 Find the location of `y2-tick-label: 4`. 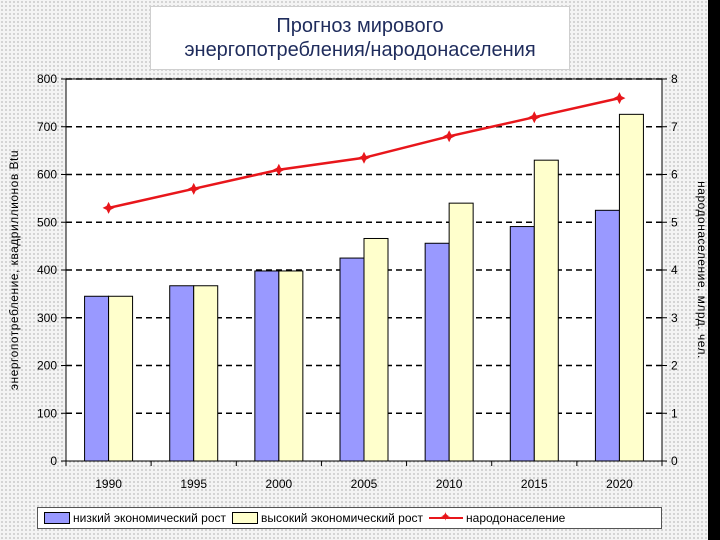

y2-tick-label: 4 is located at coordinates (674, 270).